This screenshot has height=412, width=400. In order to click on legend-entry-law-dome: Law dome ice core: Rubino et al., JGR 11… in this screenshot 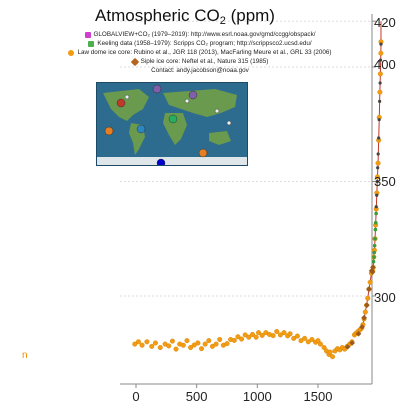, I will do `click(200, 52)`.